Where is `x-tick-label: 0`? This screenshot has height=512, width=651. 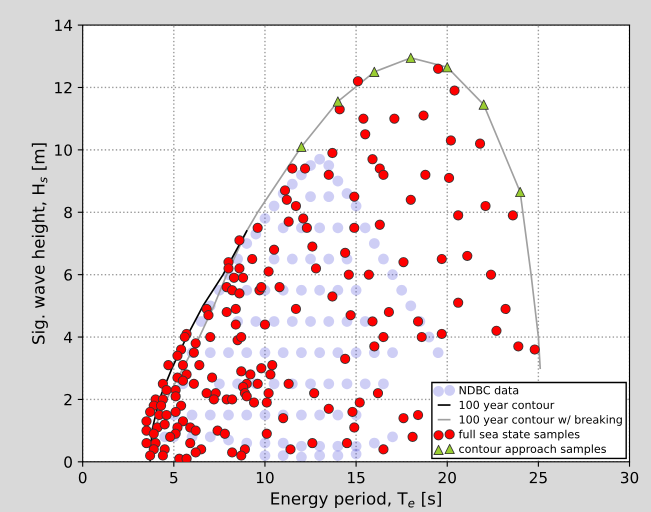
x-tick-label: 0 is located at coordinates (82, 478).